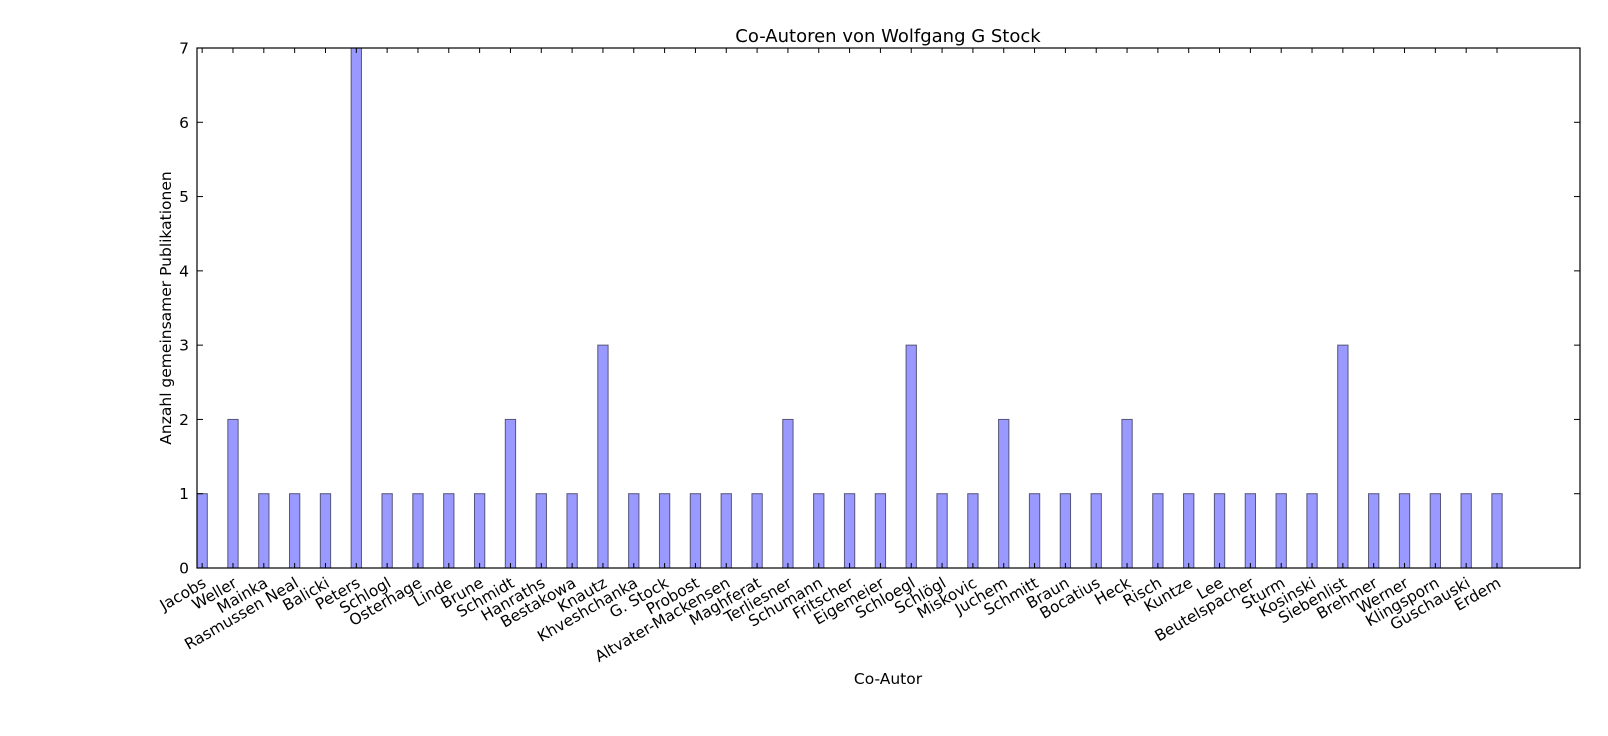  Describe the element at coordinates (788, 493) in the screenshot. I see `bar-terliesner` at that location.